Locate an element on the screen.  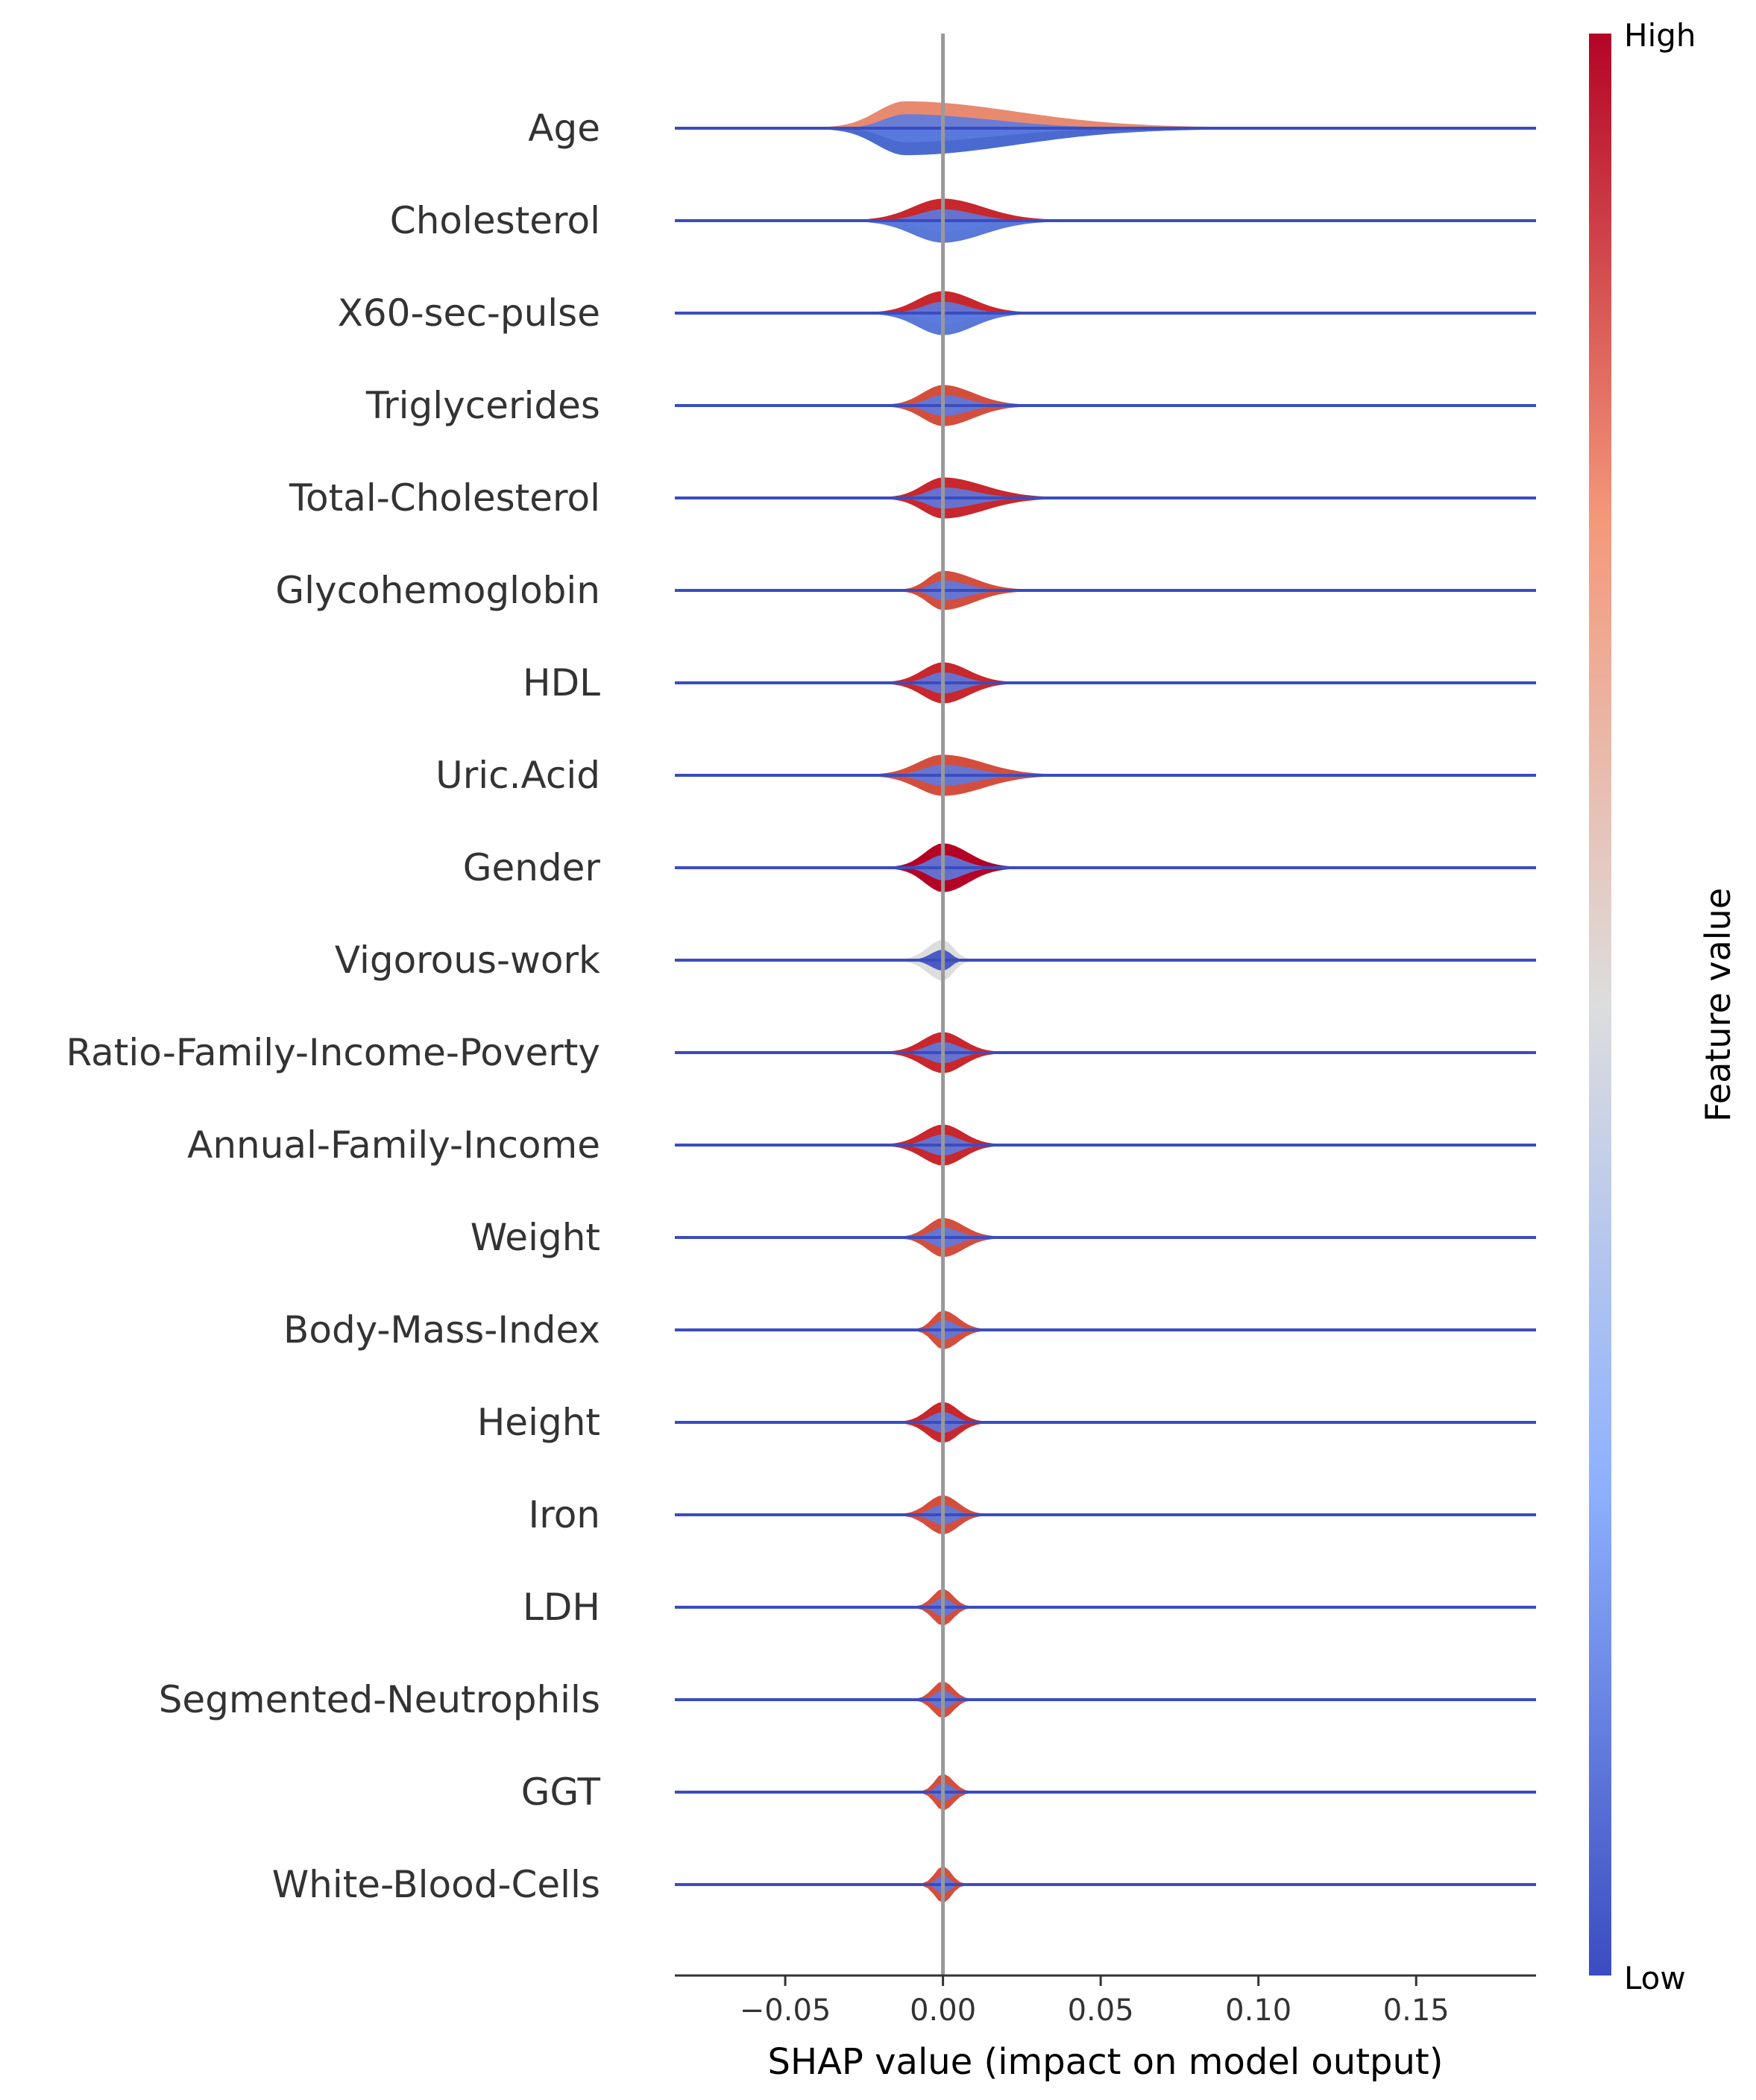
feature-label: Age is located at coordinates (564, 128).